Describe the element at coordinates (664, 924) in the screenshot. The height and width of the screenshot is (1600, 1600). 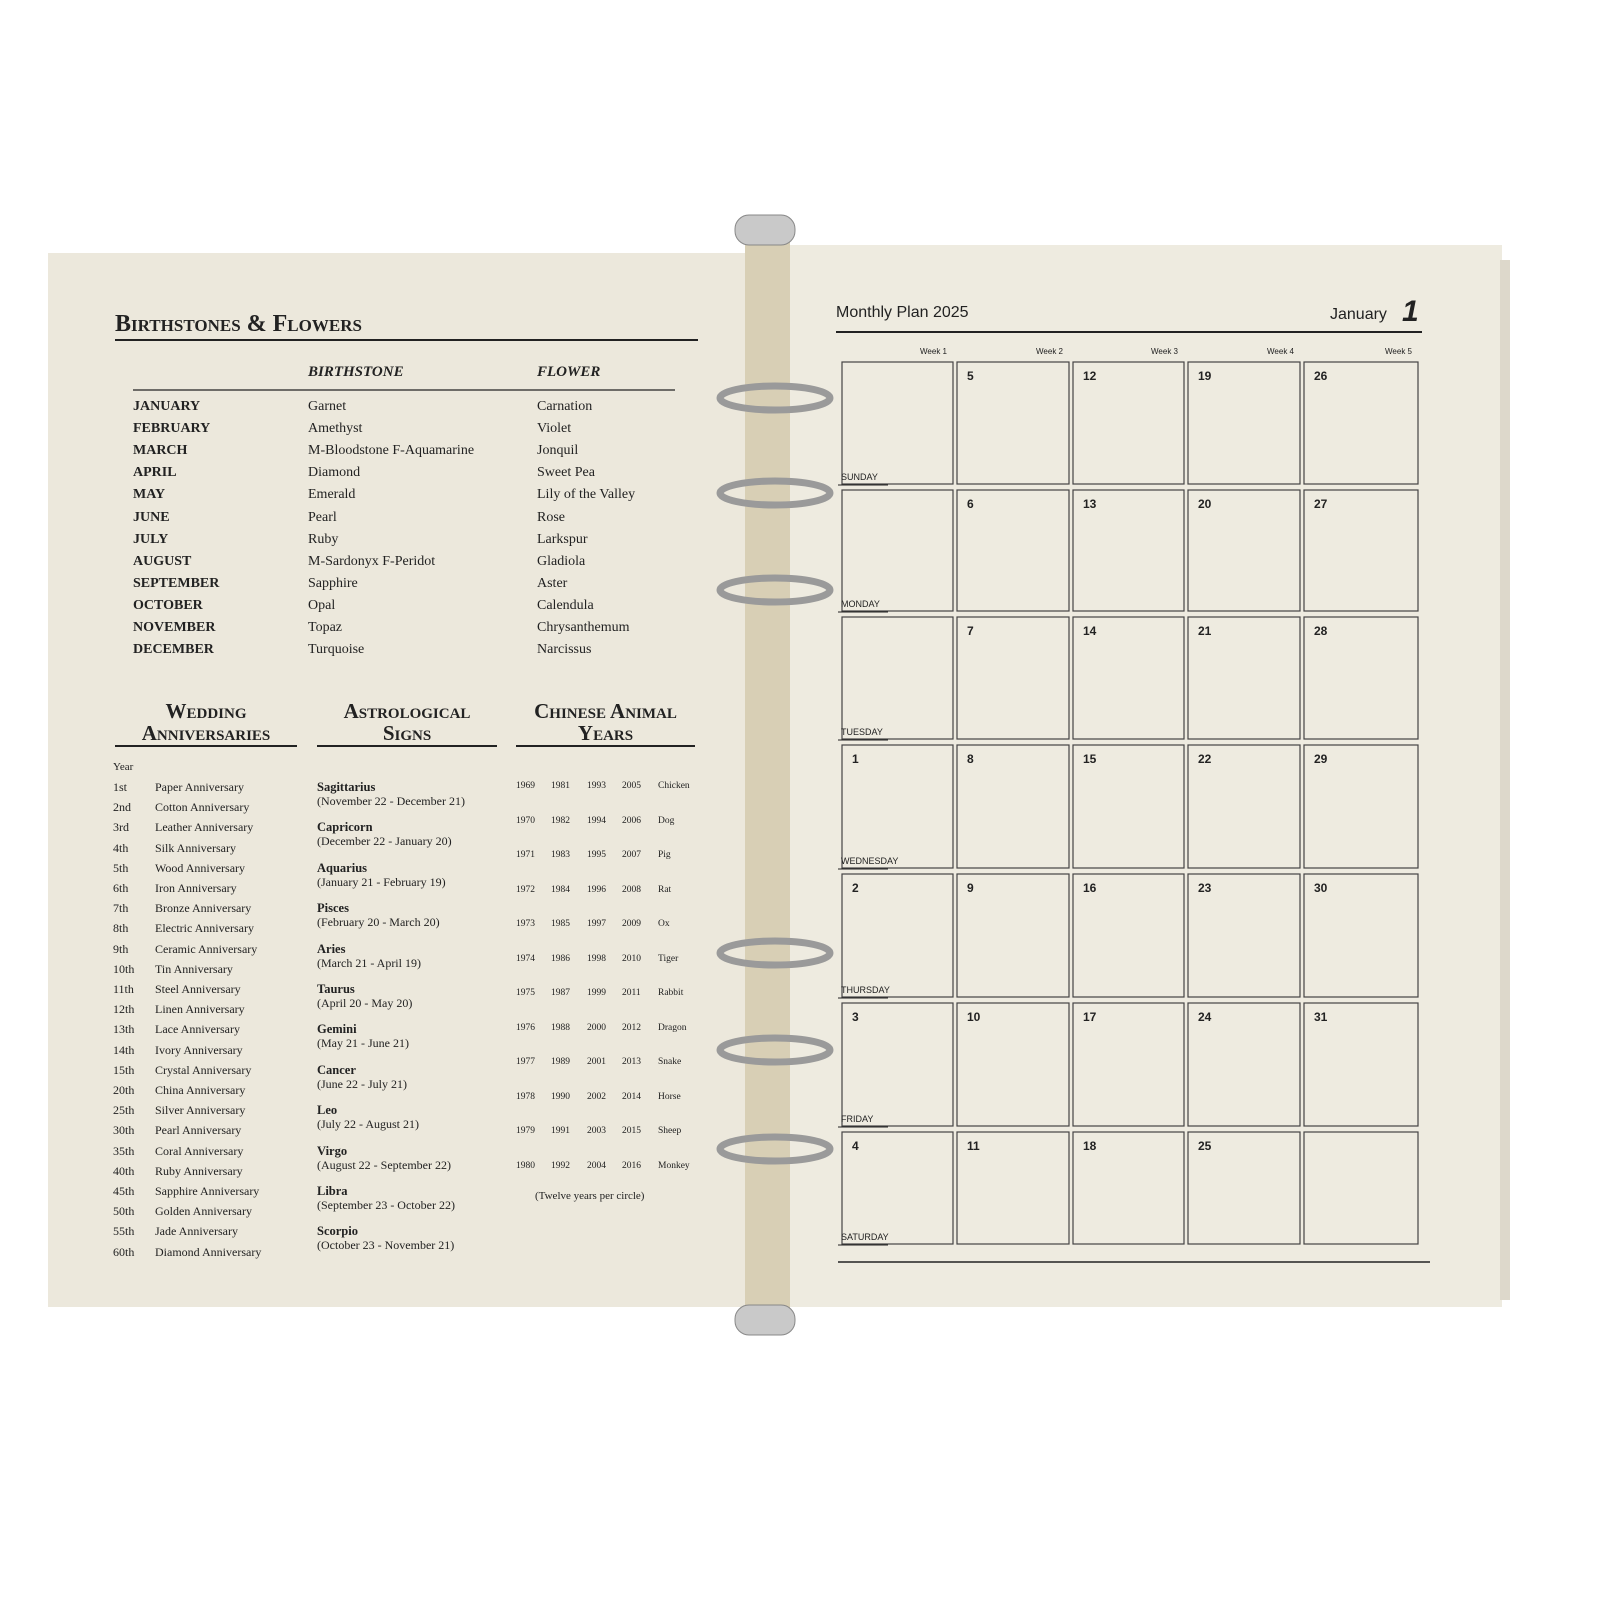
I see `table-cell: Ox` at that location.